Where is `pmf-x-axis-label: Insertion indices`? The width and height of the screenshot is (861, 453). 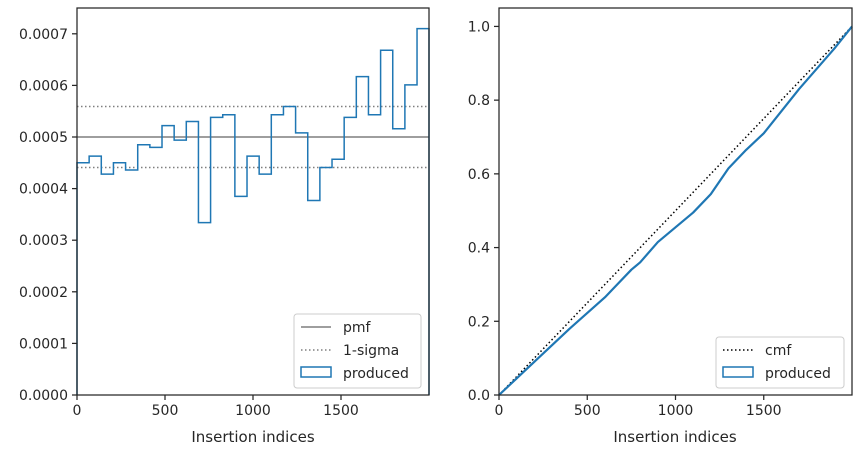 pmf-x-axis-label: Insertion indices is located at coordinates (252, 437).